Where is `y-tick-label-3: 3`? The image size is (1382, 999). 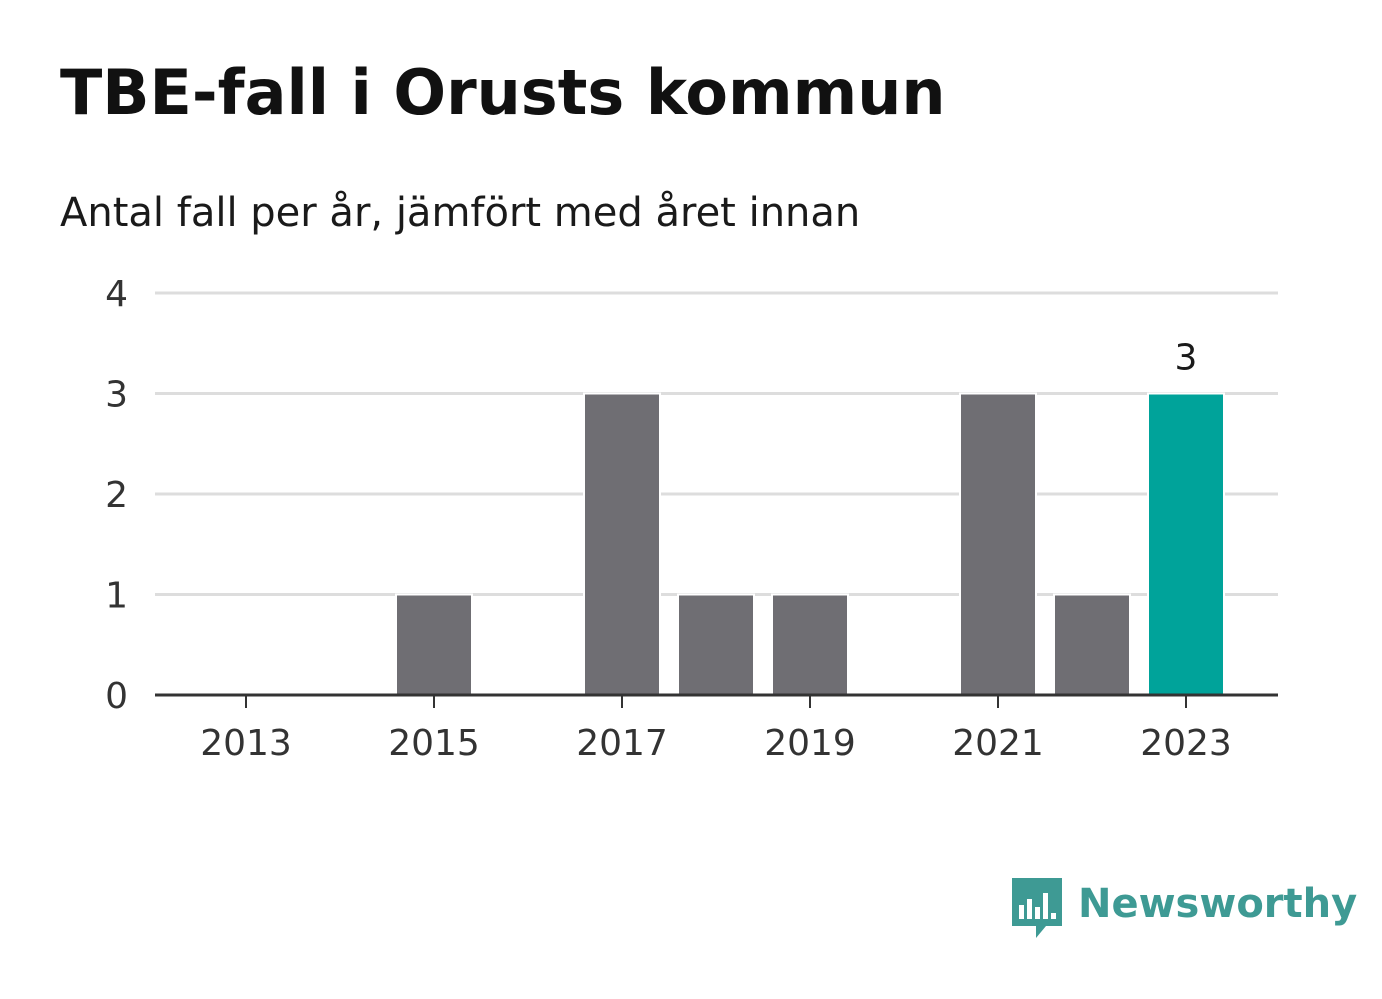
y-tick-label-3: 3 is located at coordinates (116, 395).